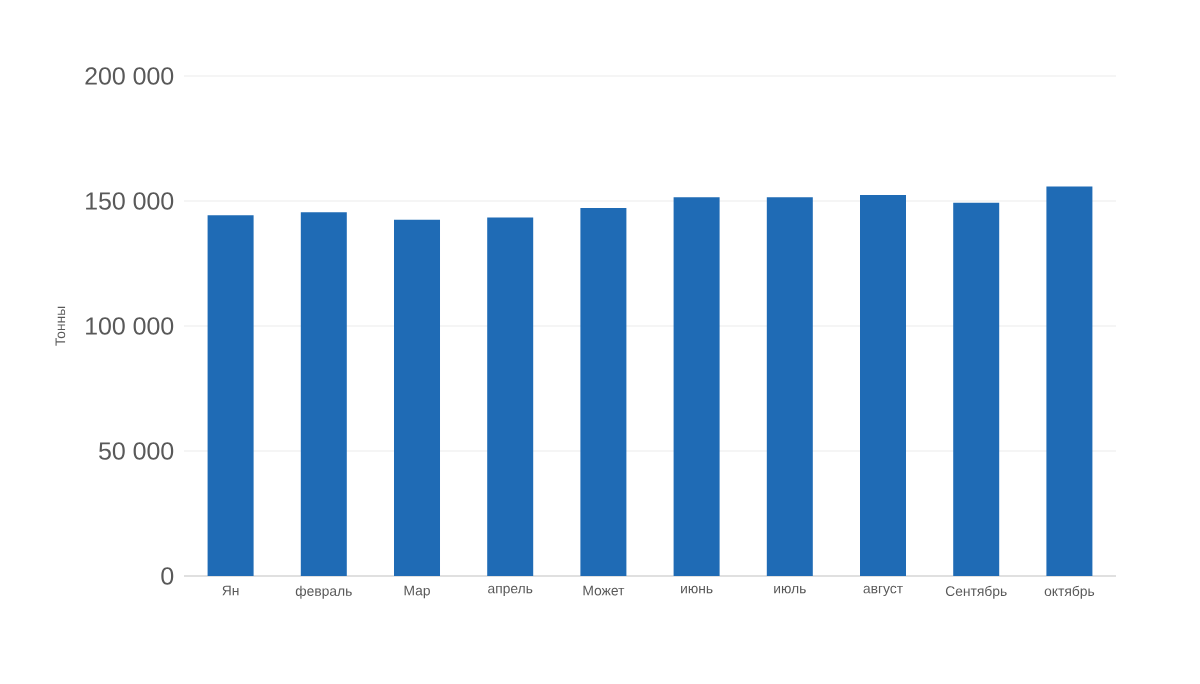 This screenshot has height=684, width=1200. What do you see at coordinates (129, 76) in the screenshot?
I see `y-tick-label: 200 000` at bounding box center [129, 76].